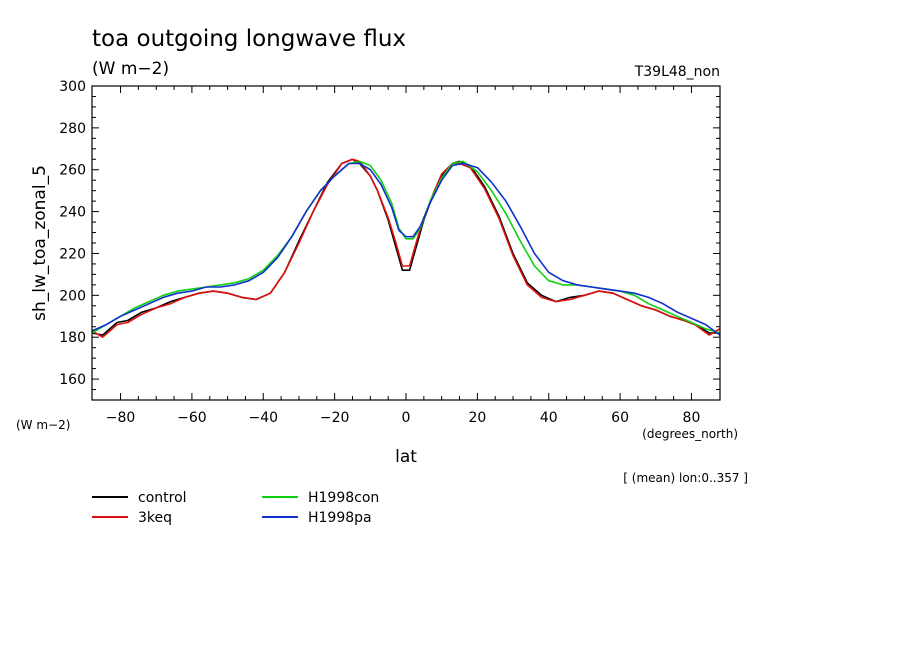  Describe the element at coordinates (685, 478) in the screenshot. I see `footnote: [ (mean) lon:0..357 ]` at that location.